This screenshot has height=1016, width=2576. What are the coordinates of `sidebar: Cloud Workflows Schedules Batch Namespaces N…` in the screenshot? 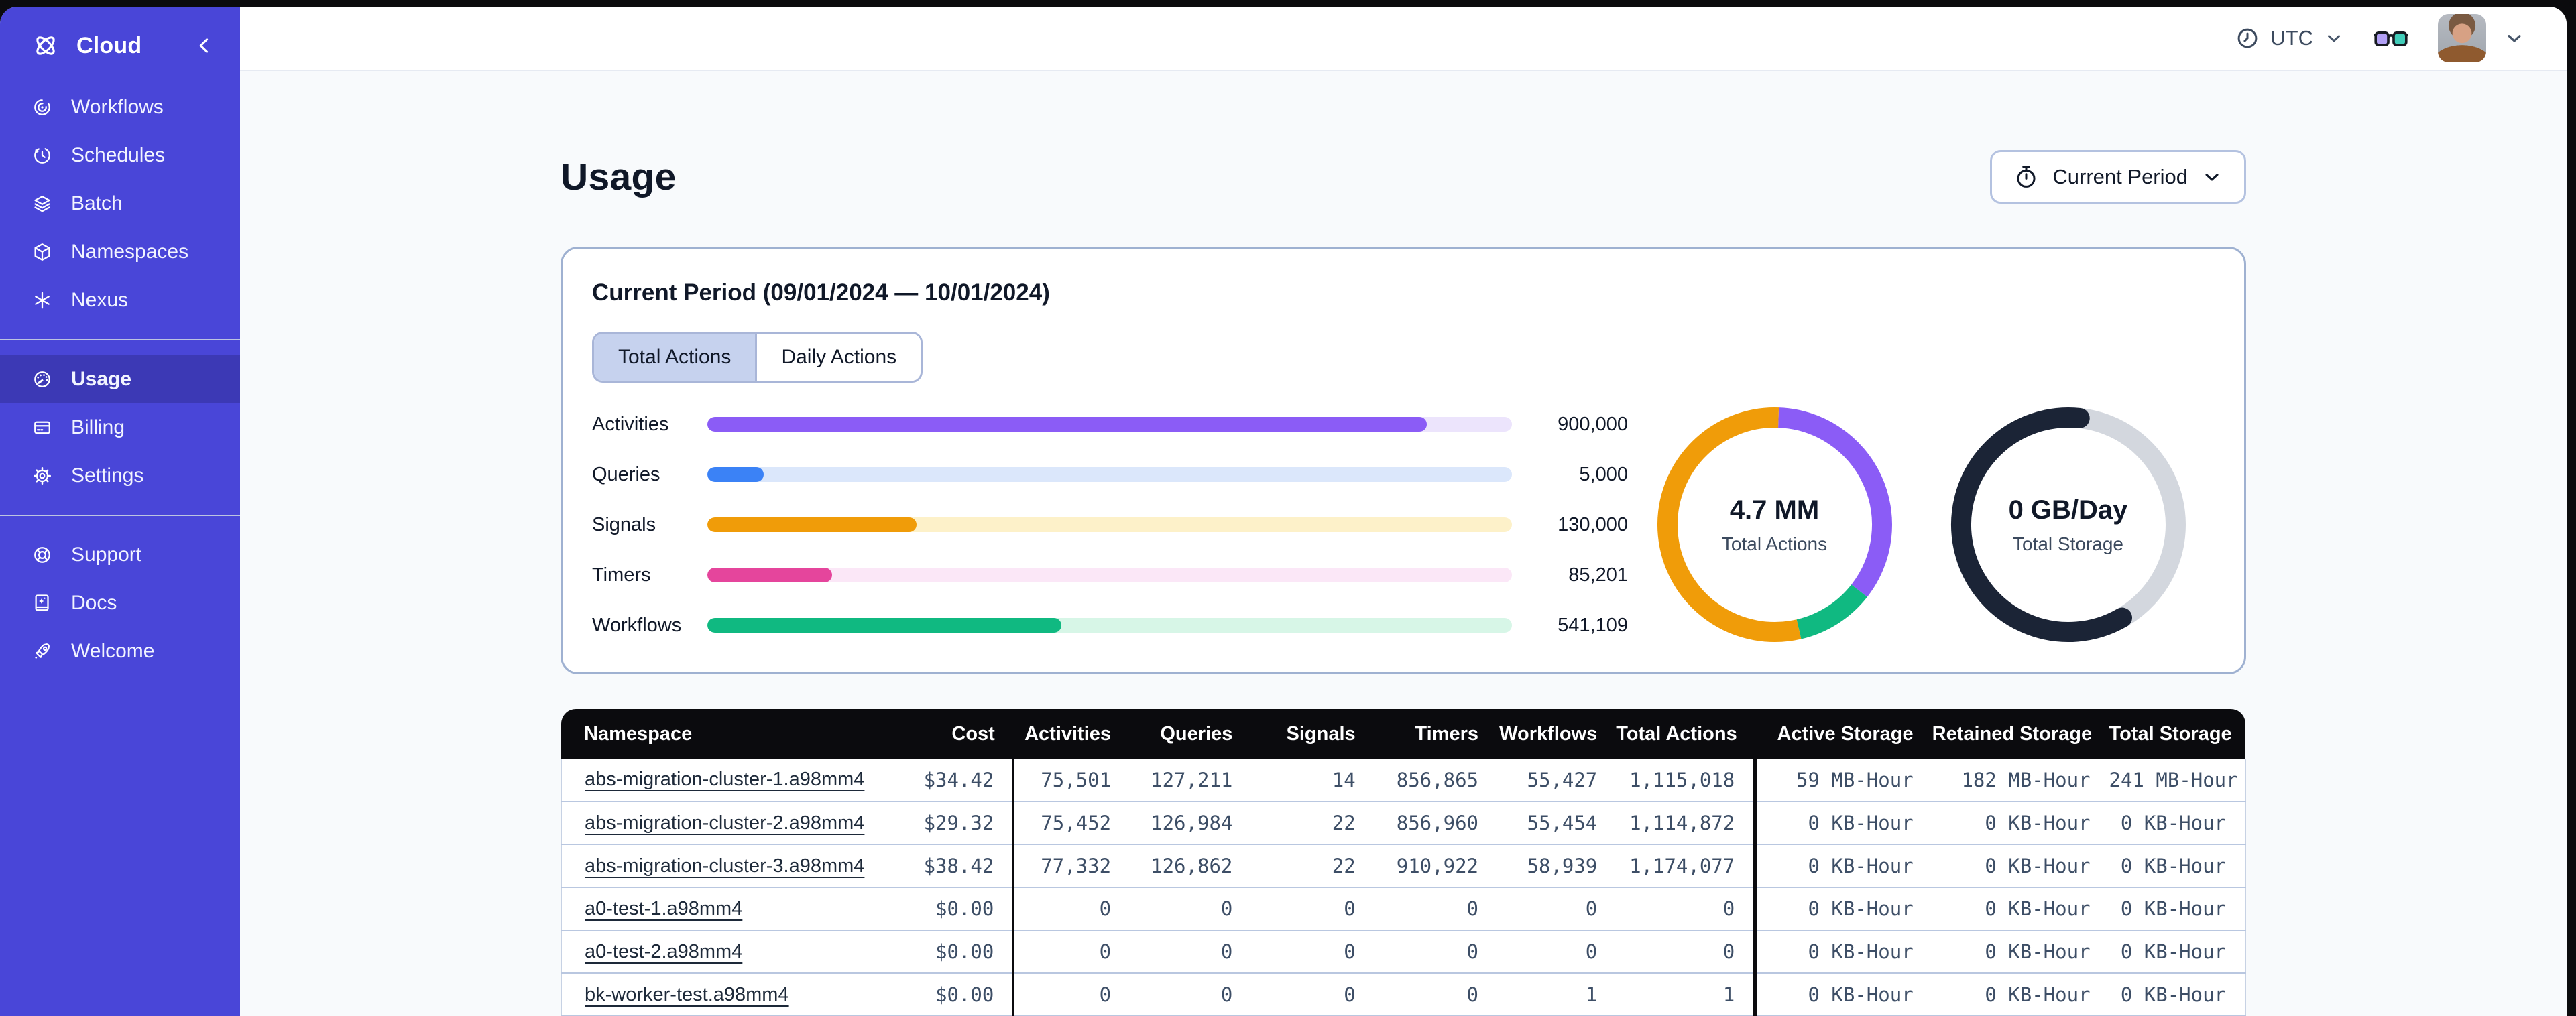 It's located at (120, 511).